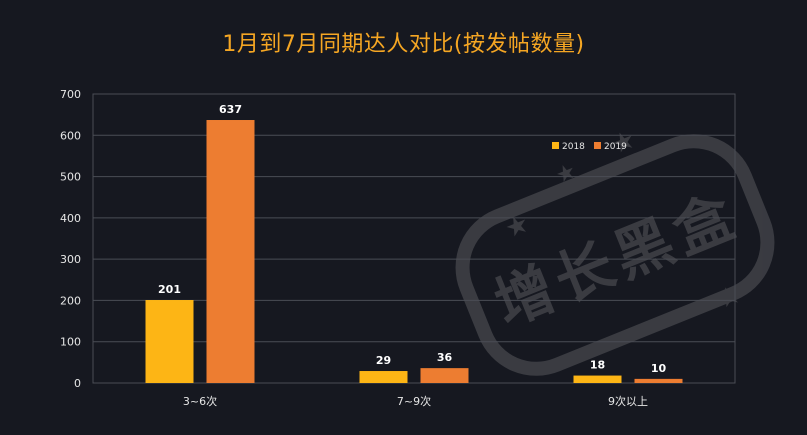  What do you see at coordinates (445, 357) in the screenshot?
I see `data-label: 36` at bounding box center [445, 357].